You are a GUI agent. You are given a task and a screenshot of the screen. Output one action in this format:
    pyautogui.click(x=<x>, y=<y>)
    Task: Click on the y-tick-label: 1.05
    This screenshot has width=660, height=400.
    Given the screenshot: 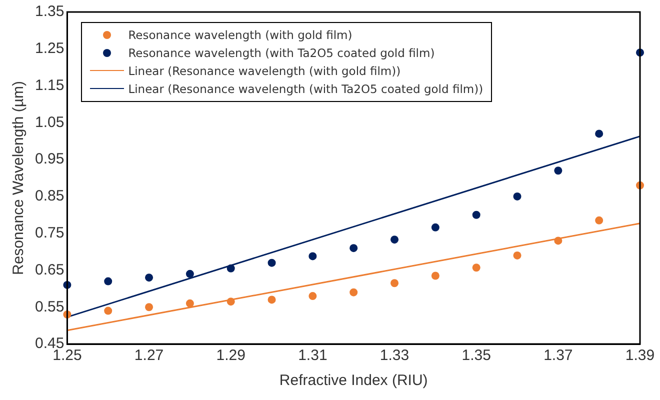 What is the action you would take?
    pyautogui.click(x=49, y=122)
    